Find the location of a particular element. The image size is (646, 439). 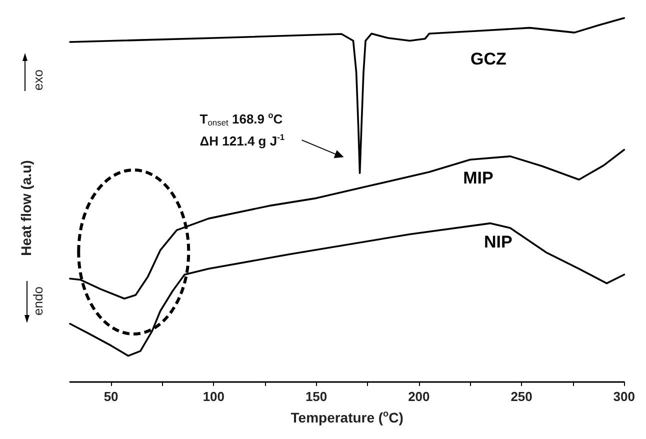

text: exo is located at coordinates (38, 80).